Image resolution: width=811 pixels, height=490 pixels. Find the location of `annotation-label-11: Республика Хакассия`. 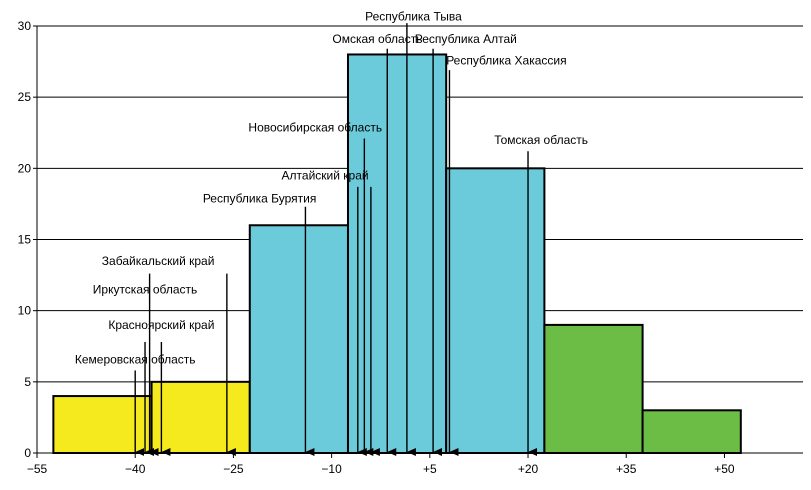

annotation-label-11: Республика Хакассия is located at coordinates (506, 60).